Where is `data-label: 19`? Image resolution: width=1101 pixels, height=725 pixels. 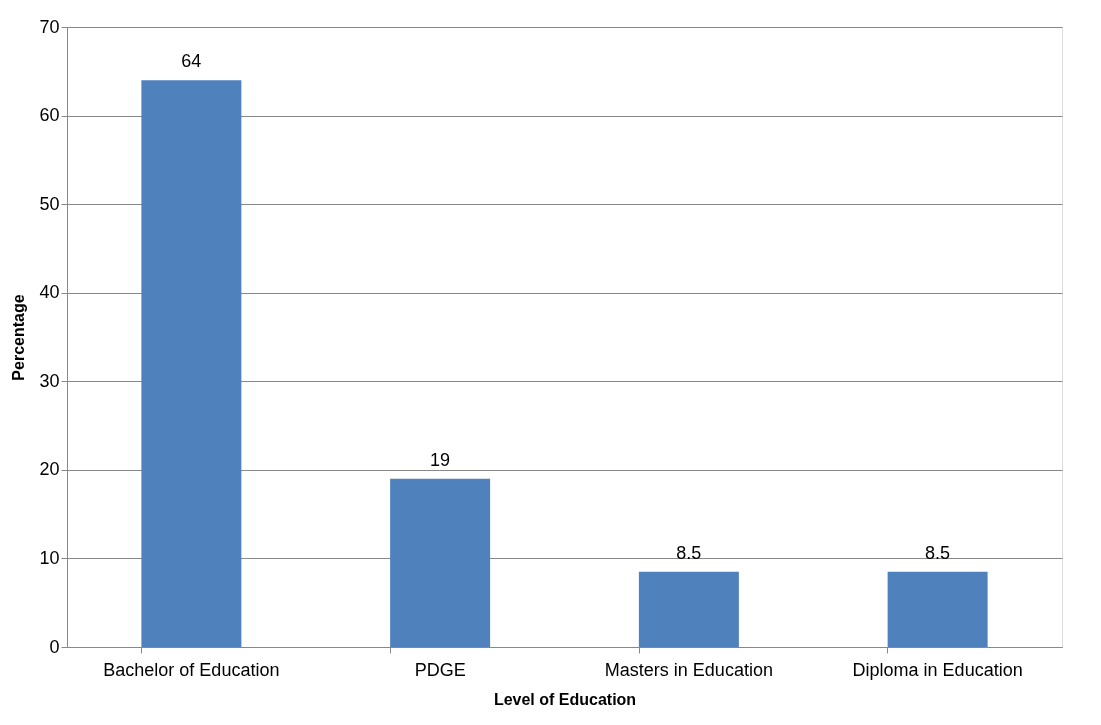 data-label: 19 is located at coordinates (440, 459).